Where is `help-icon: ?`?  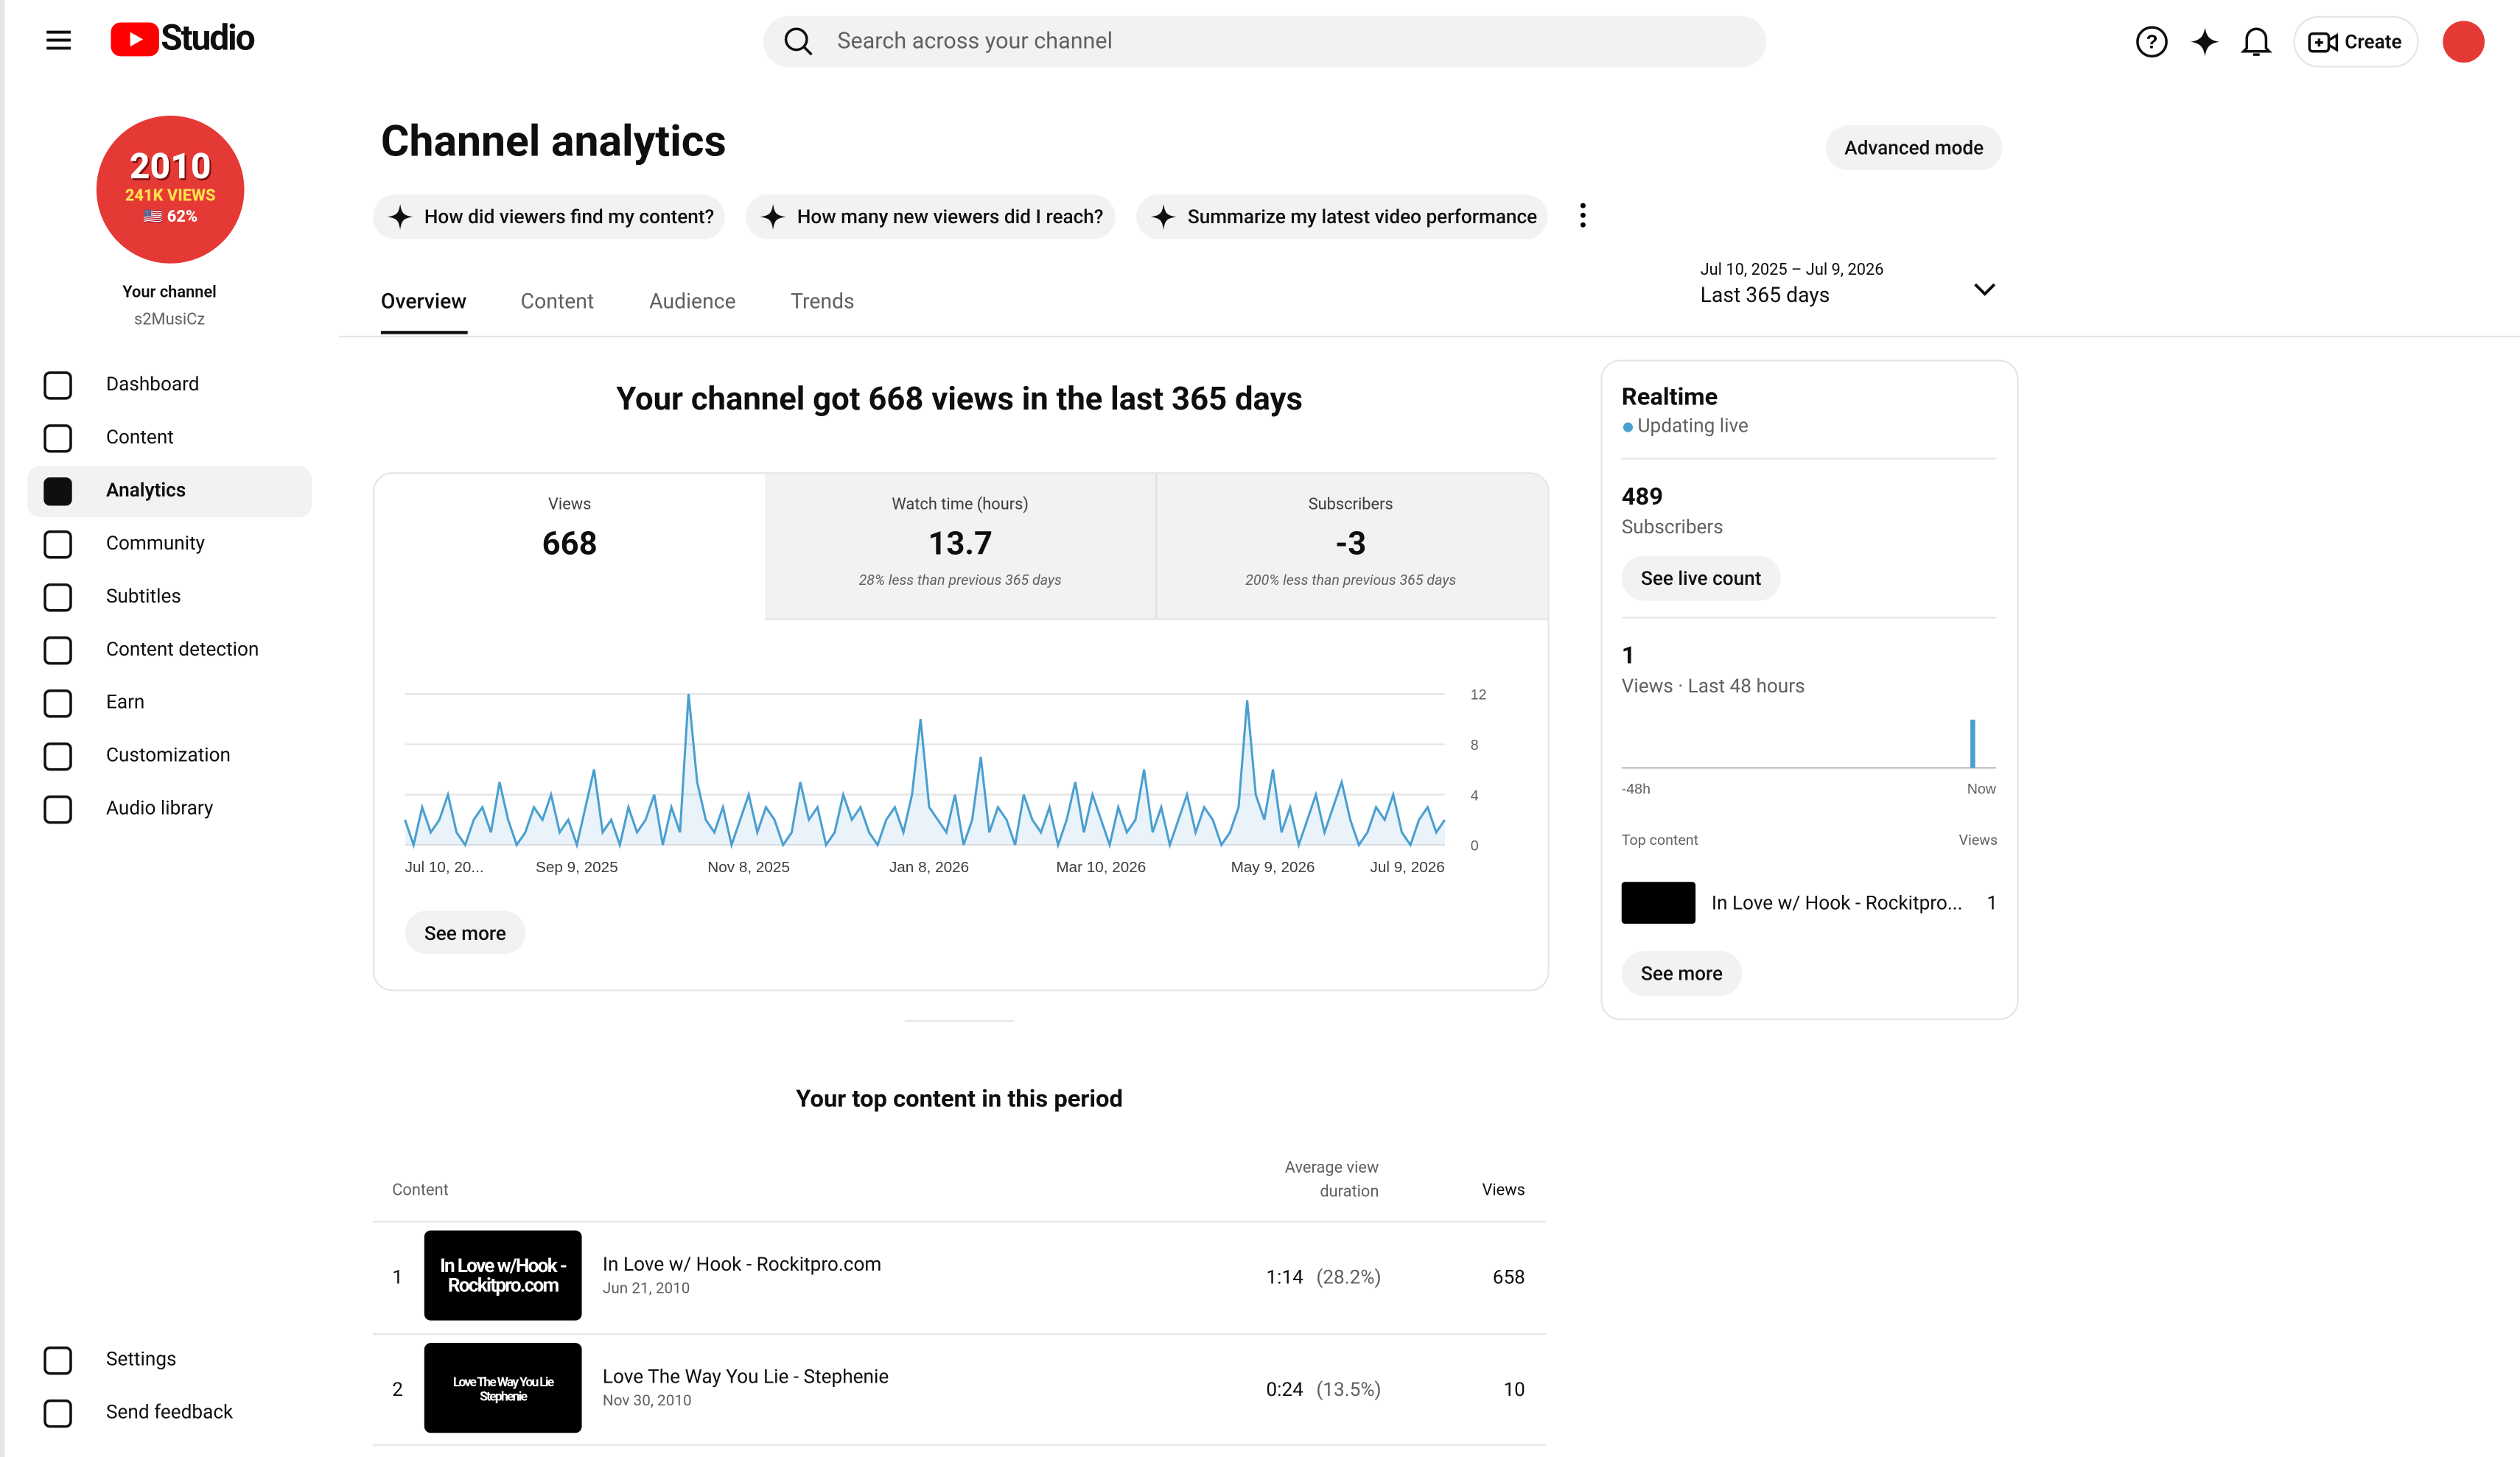
help-icon: ? is located at coordinates (2152, 42).